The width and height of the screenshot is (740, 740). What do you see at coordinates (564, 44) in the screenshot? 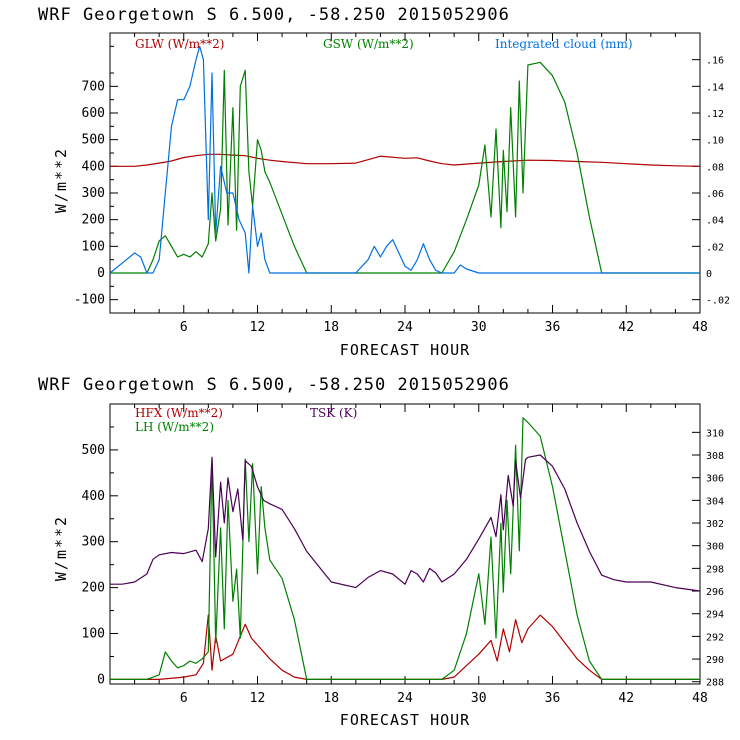
I see `legend-cloud: Integrated cloud (mm)` at bounding box center [564, 44].